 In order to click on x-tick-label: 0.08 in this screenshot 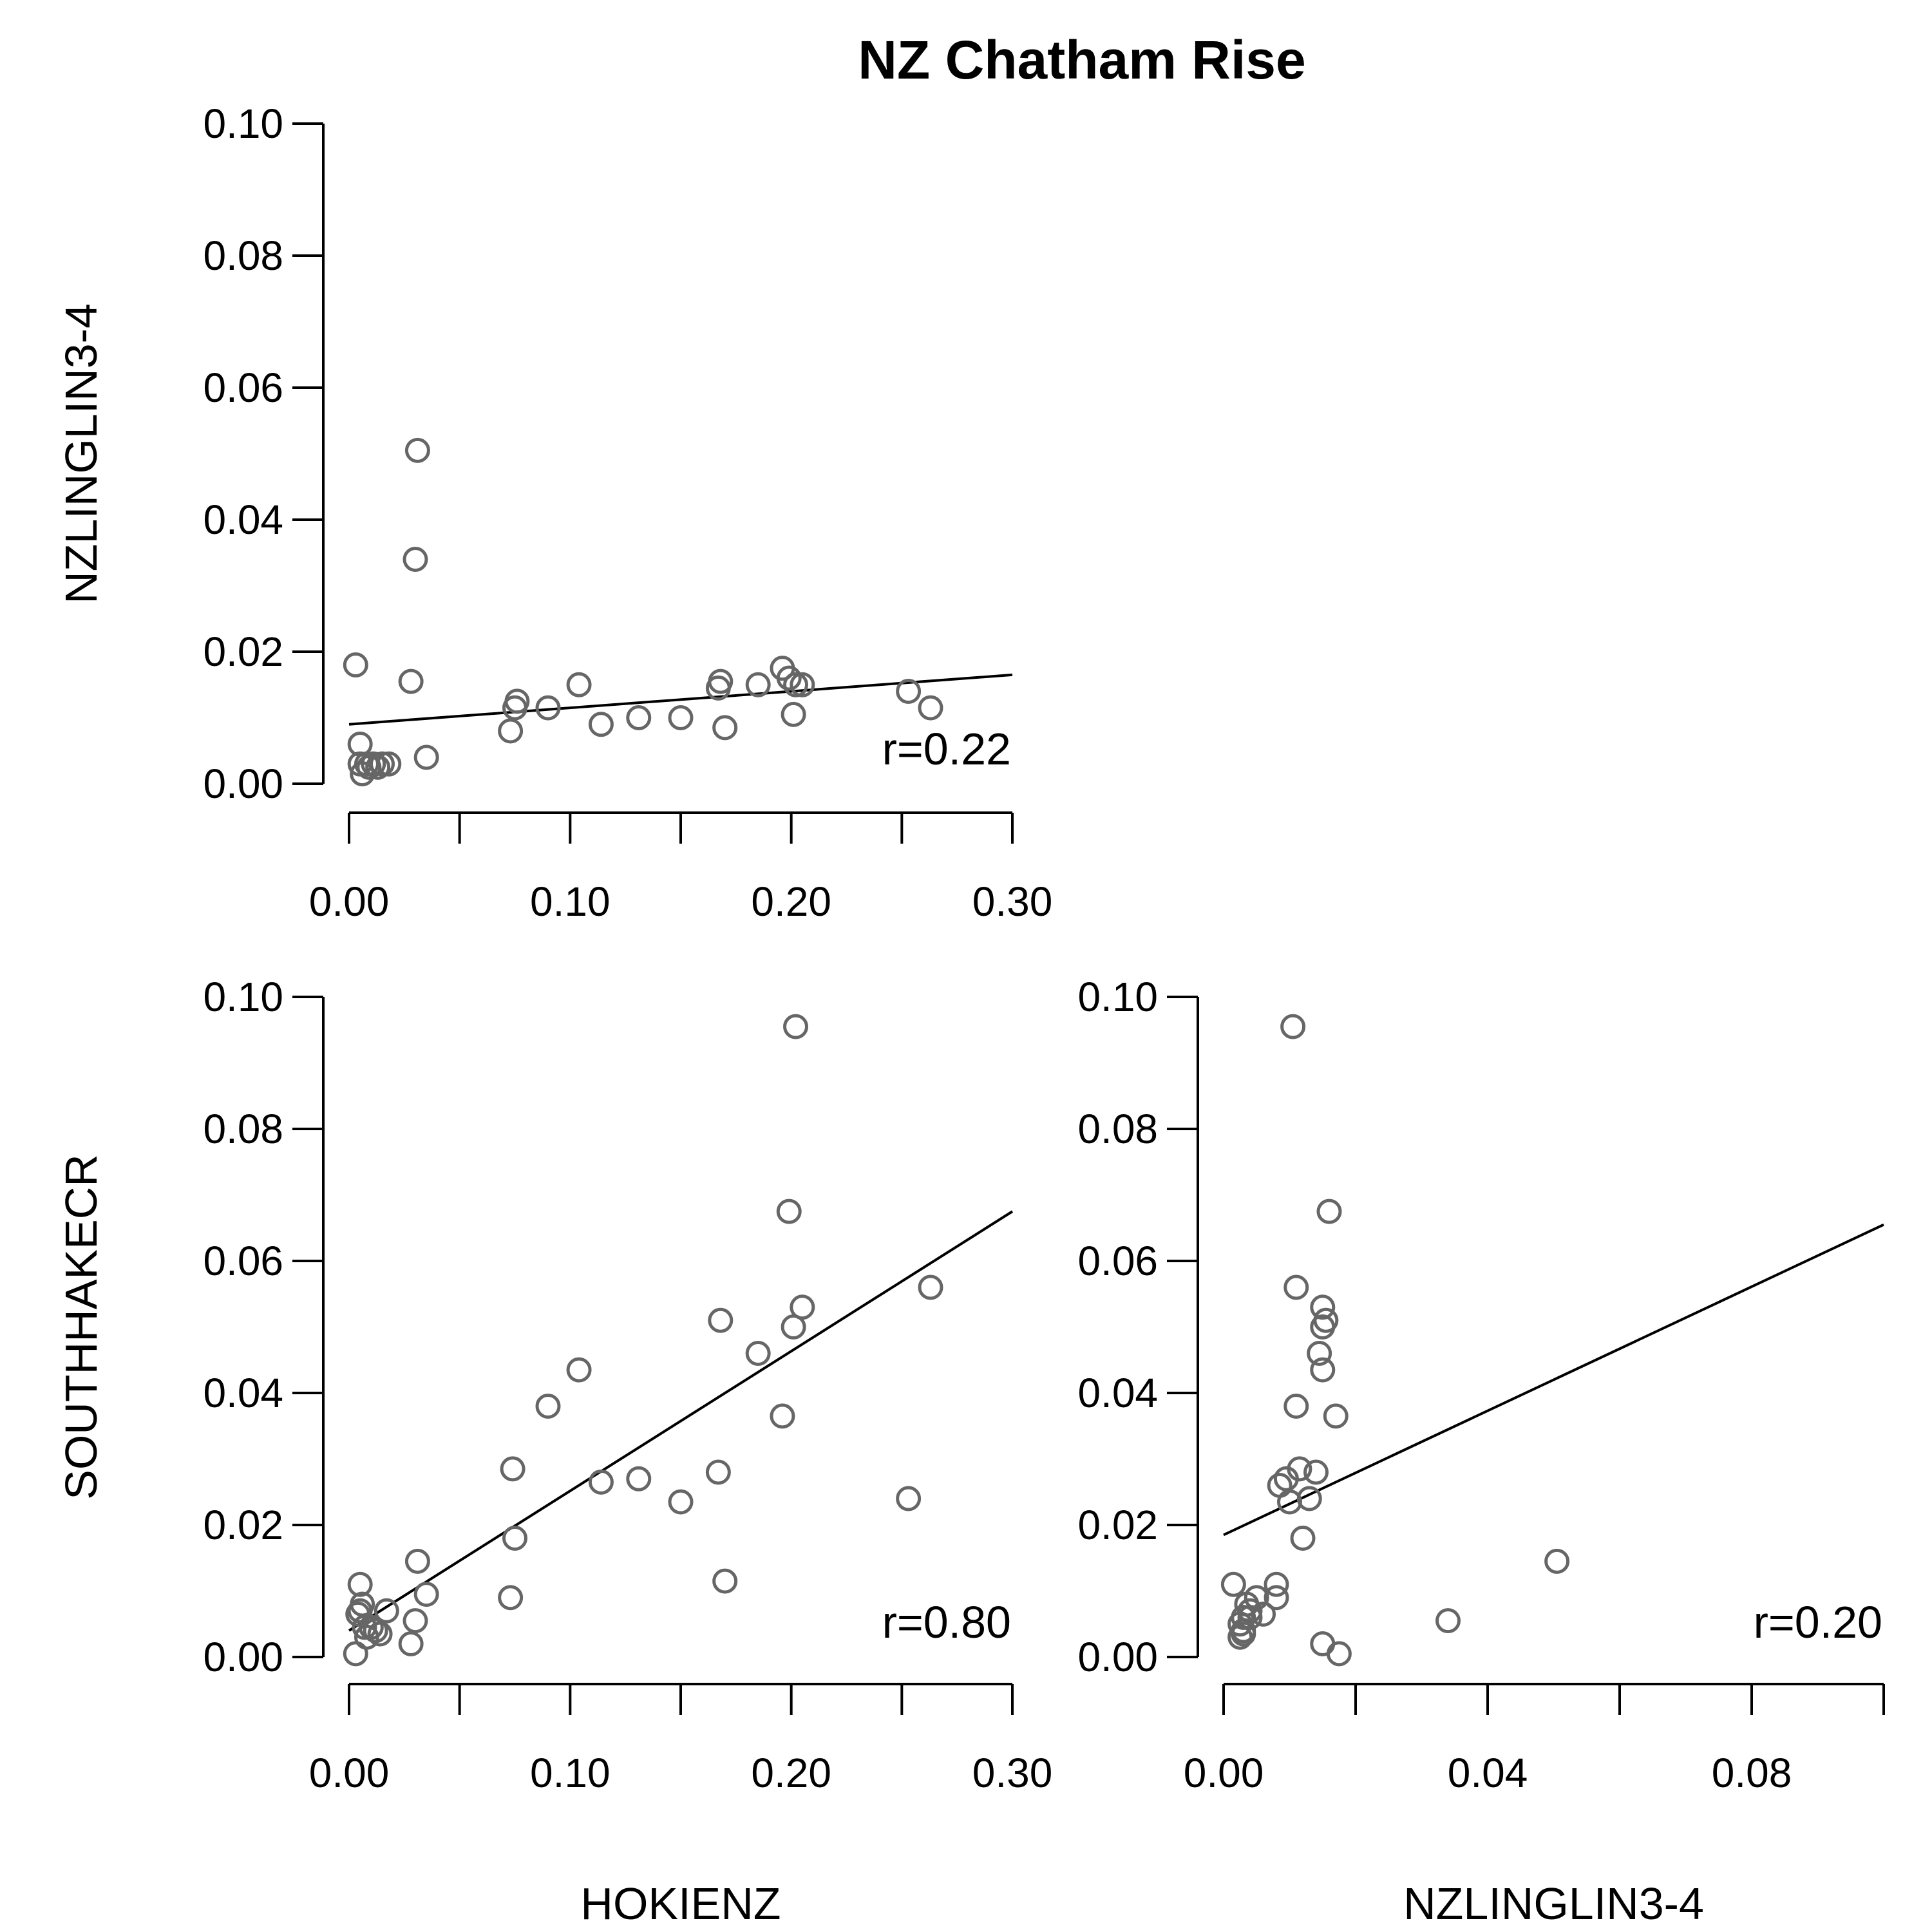, I will do `click(1752, 1773)`.